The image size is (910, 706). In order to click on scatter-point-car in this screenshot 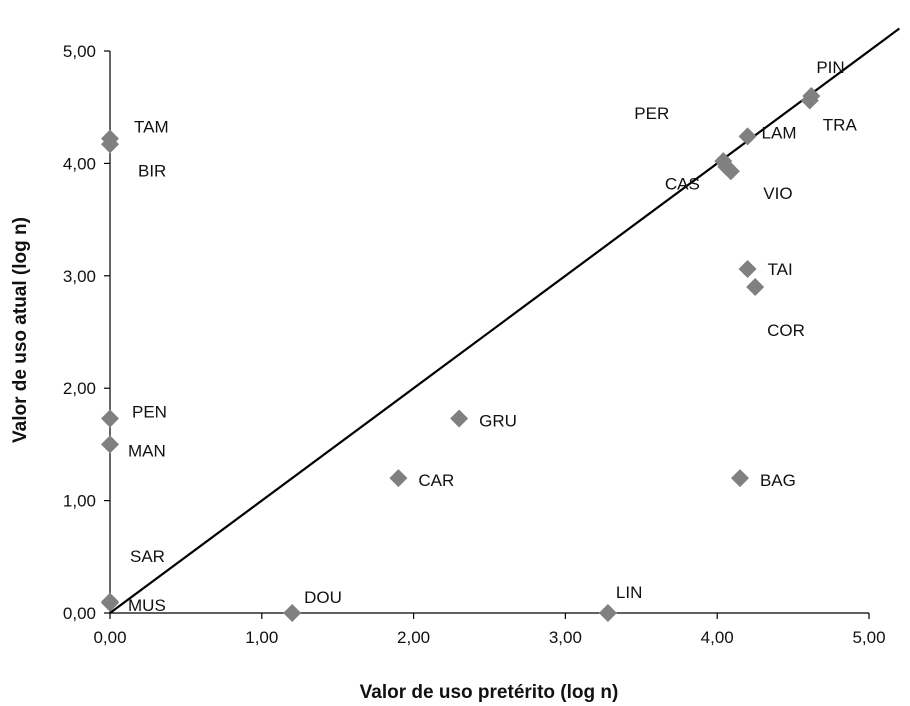, I will do `click(398, 478)`.